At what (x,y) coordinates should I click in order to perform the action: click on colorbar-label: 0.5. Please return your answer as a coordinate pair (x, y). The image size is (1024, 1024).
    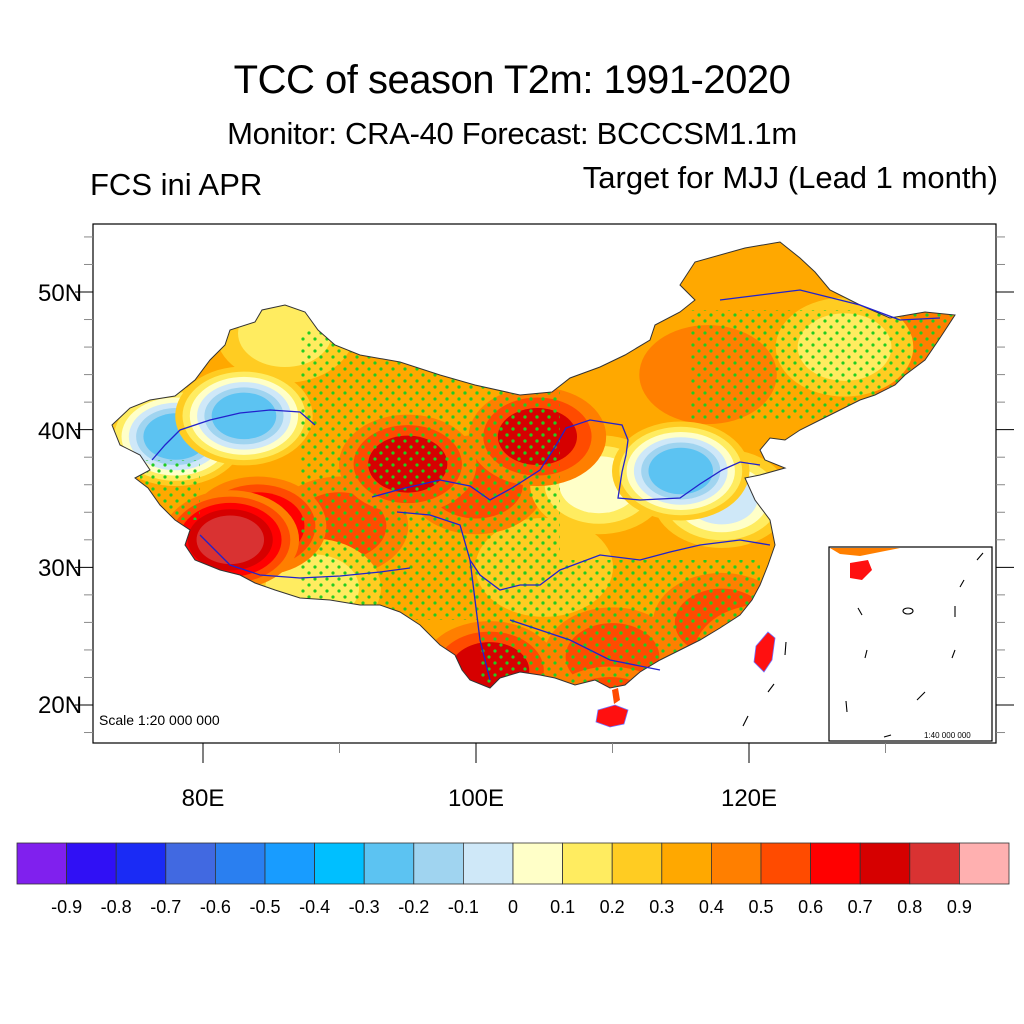
    Looking at the image, I should click on (760, 907).